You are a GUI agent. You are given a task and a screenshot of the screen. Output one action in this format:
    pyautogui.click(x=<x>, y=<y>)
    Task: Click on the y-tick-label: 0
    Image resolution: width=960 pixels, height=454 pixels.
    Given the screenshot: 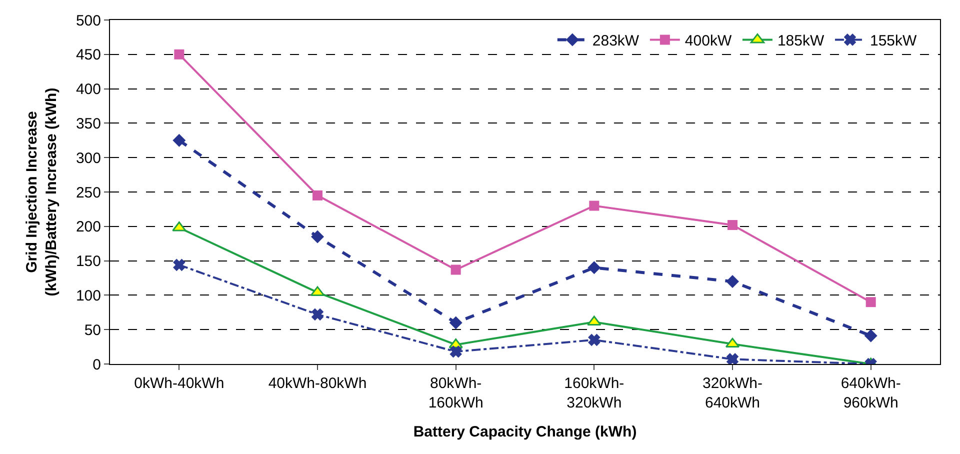 What is the action you would take?
    pyautogui.click(x=96, y=365)
    